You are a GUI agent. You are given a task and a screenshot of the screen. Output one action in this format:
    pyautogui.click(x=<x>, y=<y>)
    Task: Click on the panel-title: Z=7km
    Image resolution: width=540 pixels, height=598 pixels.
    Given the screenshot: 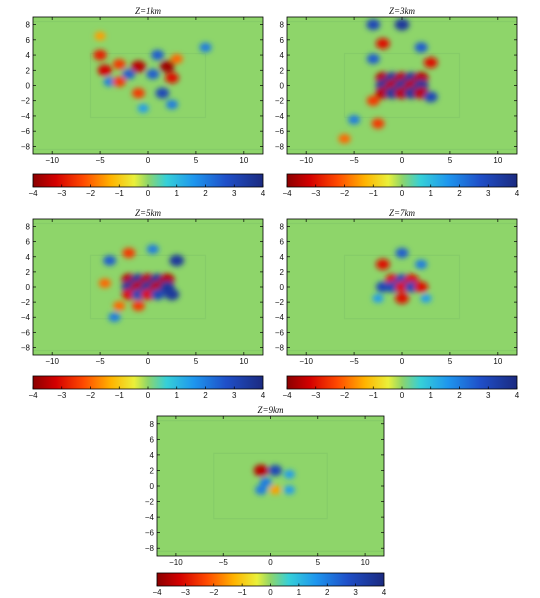 What is the action you would take?
    pyautogui.click(x=402, y=213)
    